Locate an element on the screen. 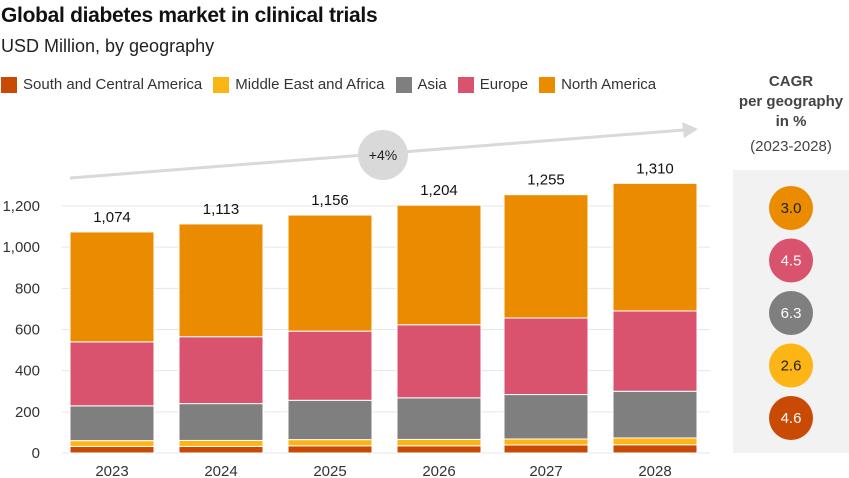 This screenshot has height=478, width=849. bar-total-label: 1,113 is located at coordinates (221, 209).